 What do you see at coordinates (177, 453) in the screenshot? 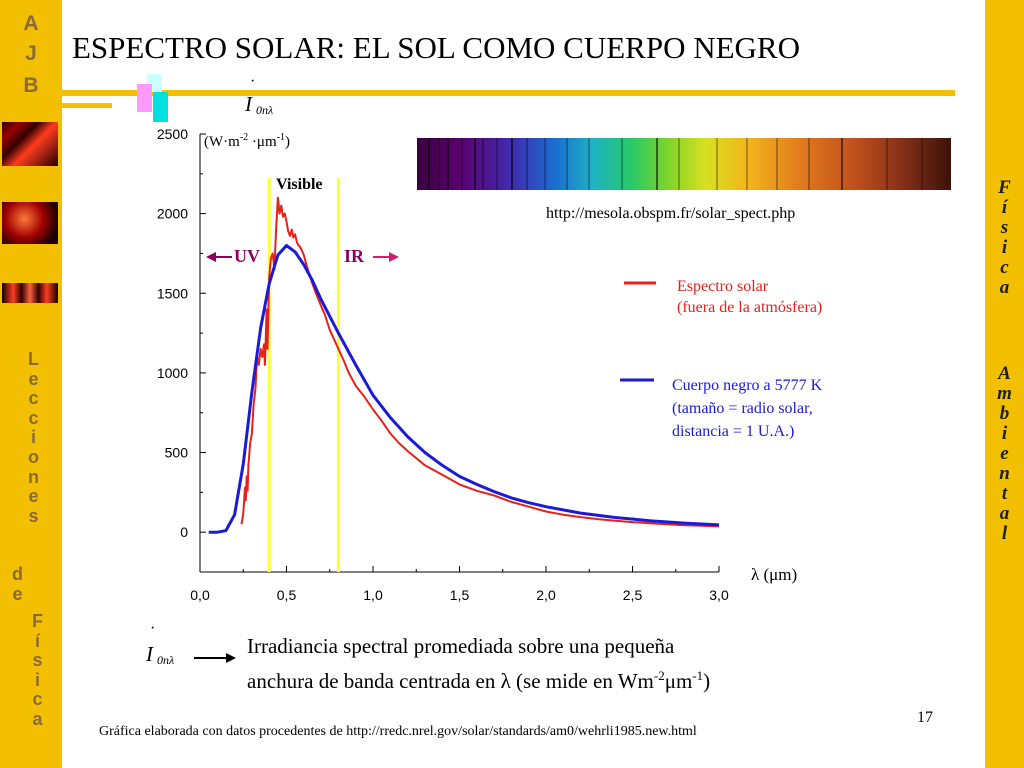
I see `y-tick-label: 500` at bounding box center [177, 453].